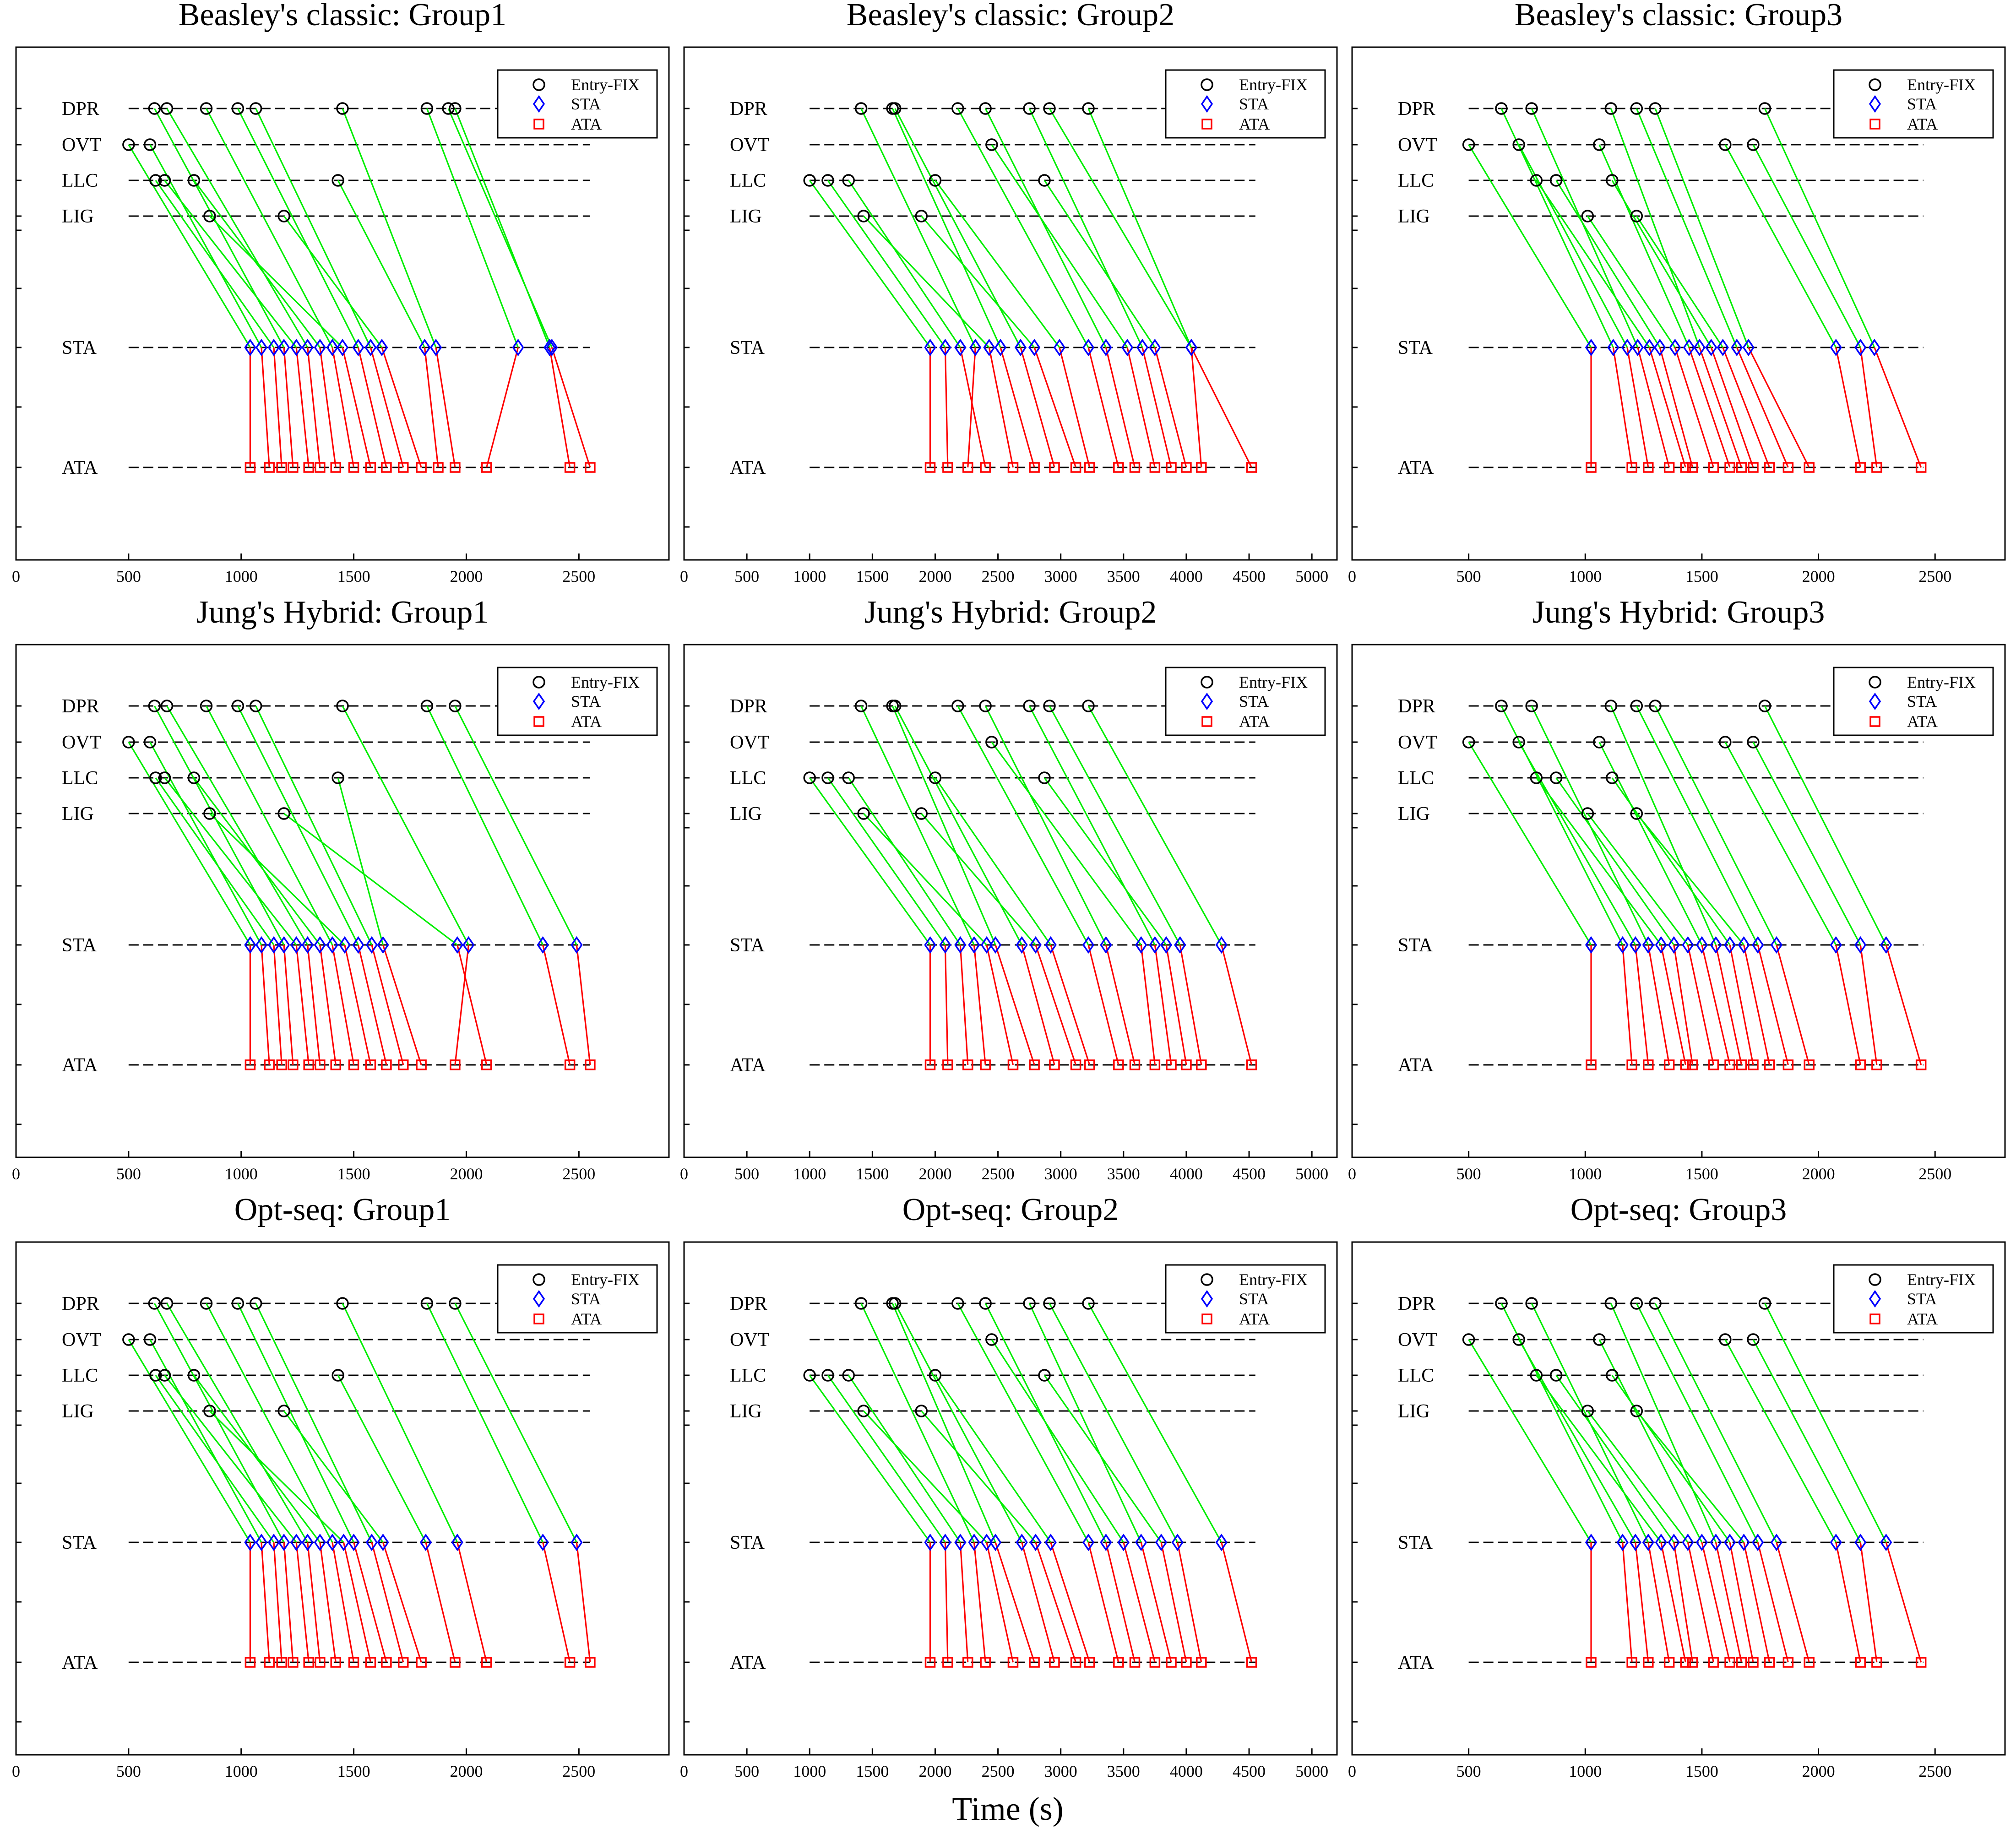  I want to click on panel-title: Jung's Hybrid: Group3, so click(1678, 612).